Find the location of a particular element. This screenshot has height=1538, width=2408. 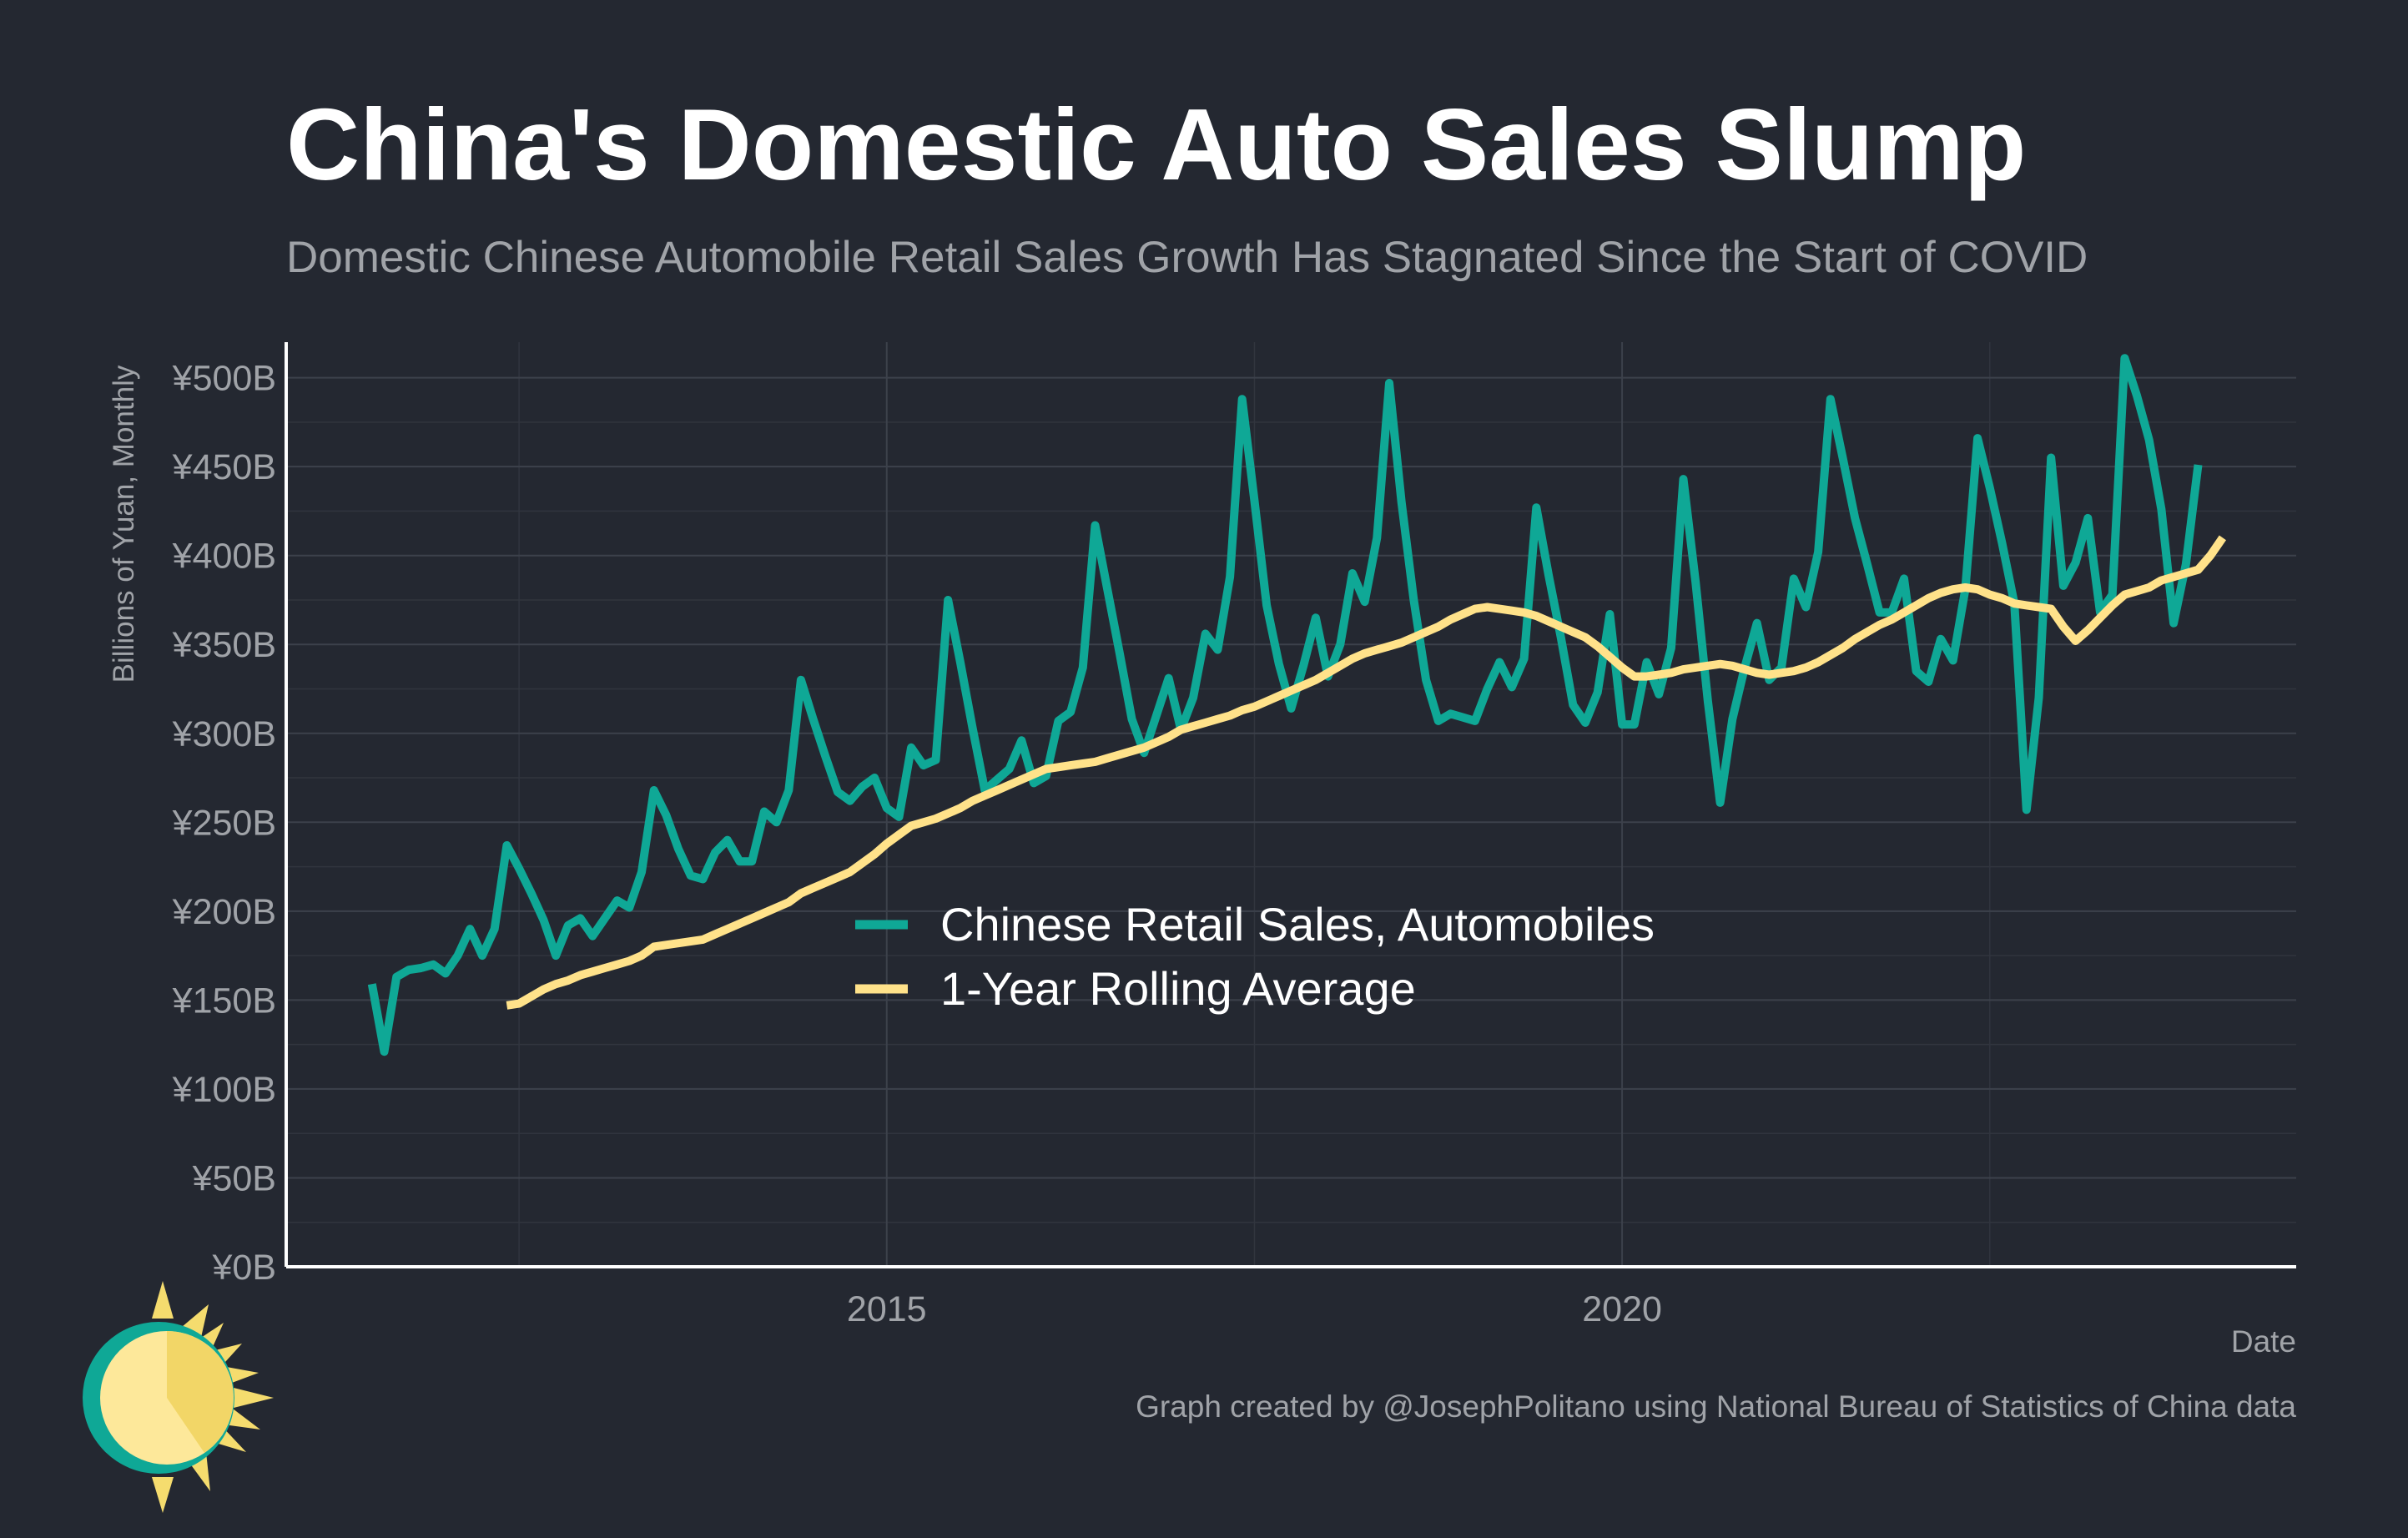

y-tick-label: ¥350B is located at coordinates (224, 645).